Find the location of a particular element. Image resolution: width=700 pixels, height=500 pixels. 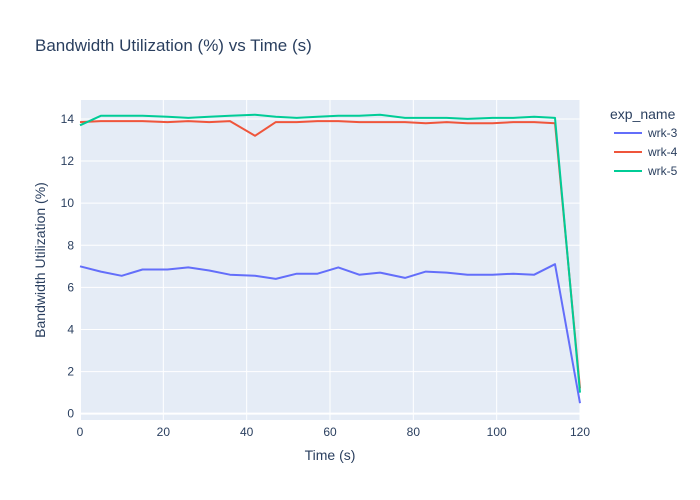

y-tick-labels: 0 2 4 6 8 10 12 14 is located at coordinates (68, 266).